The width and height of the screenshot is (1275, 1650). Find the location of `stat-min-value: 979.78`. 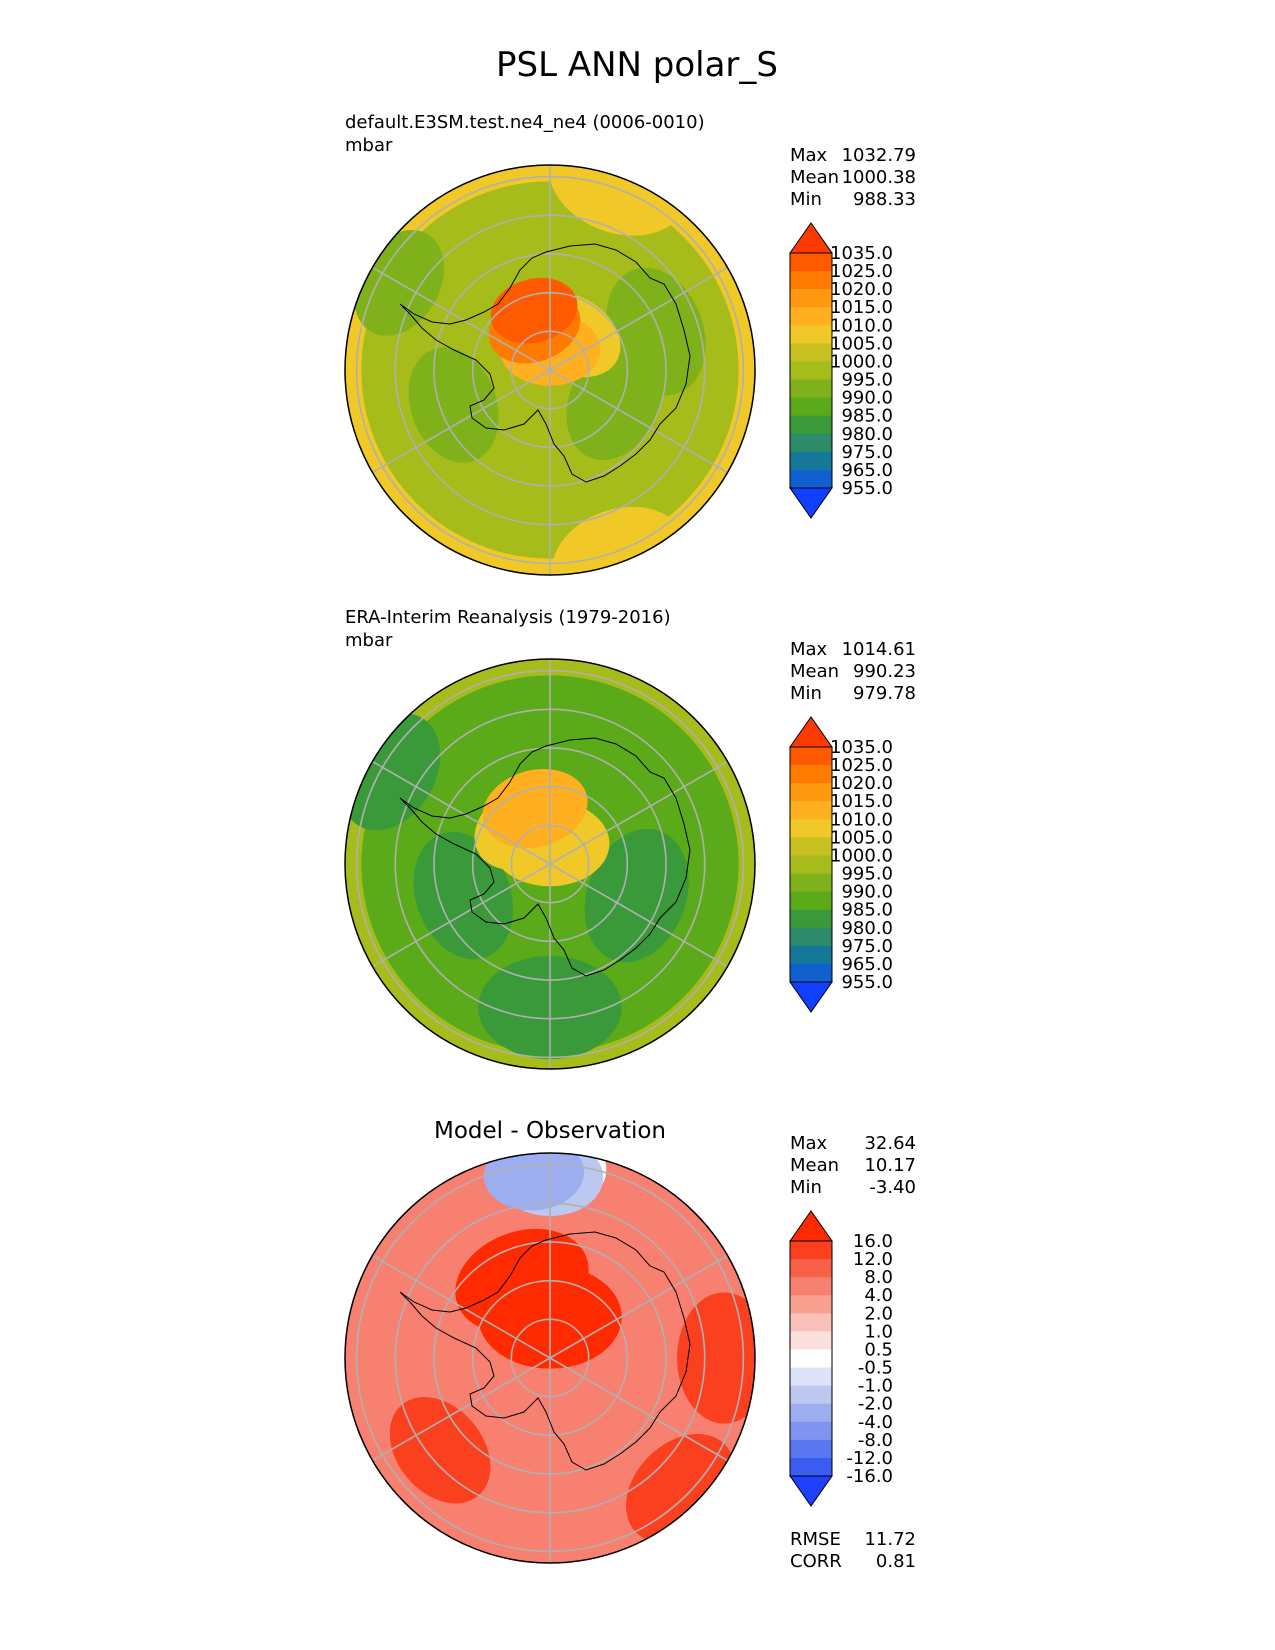

stat-min-value: 979.78 is located at coordinates (884, 693).